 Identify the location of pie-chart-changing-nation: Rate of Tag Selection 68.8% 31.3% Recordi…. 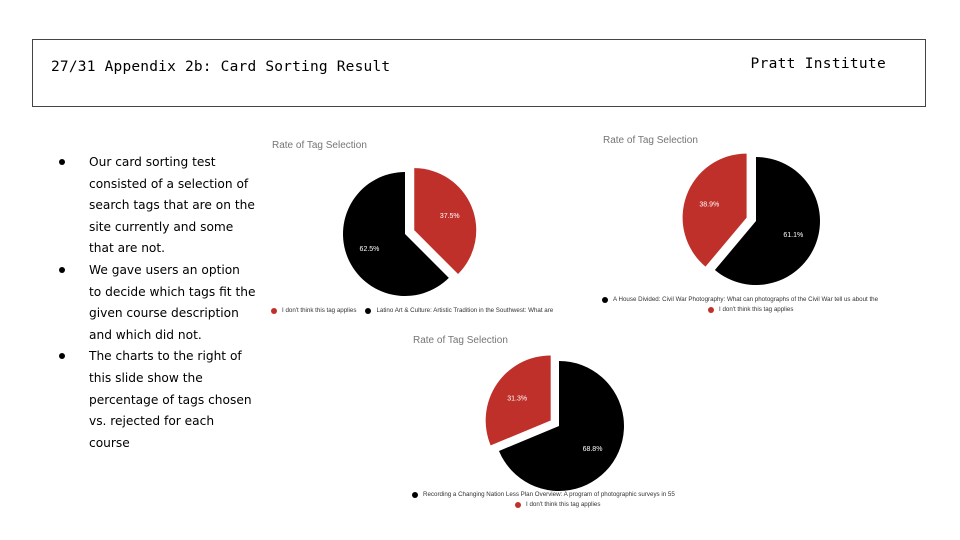
(556, 423).